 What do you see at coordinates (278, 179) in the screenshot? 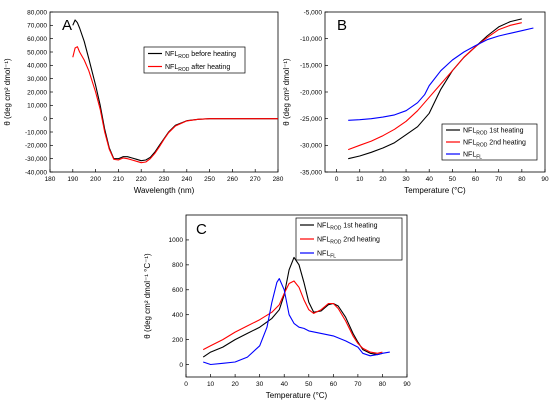
I see `x-tick-label: 280` at bounding box center [278, 179].